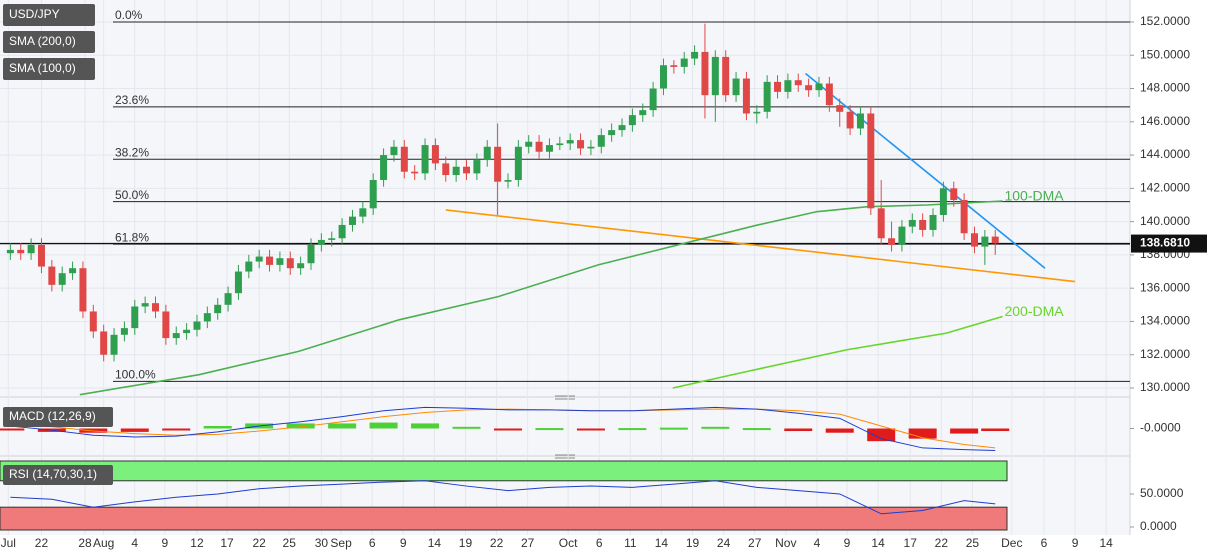 Image resolution: width=1207 pixels, height=555 pixels. What do you see at coordinates (197, 543) in the screenshot?
I see `x-tick-label: 12` at bounding box center [197, 543].